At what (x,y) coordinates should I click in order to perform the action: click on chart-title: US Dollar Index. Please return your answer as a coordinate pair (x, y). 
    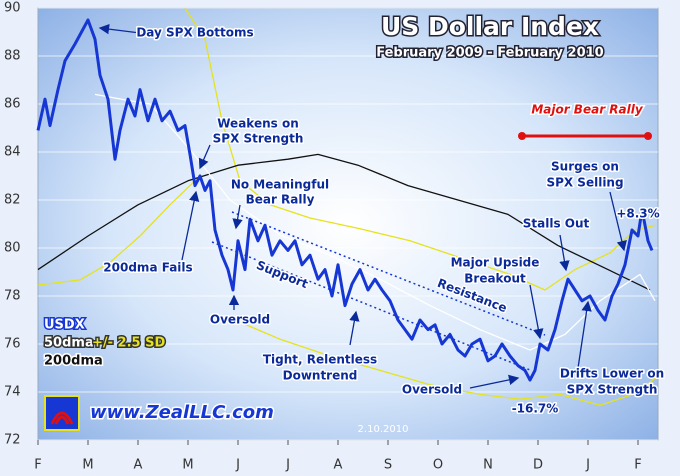
    Looking at the image, I should click on (490, 26).